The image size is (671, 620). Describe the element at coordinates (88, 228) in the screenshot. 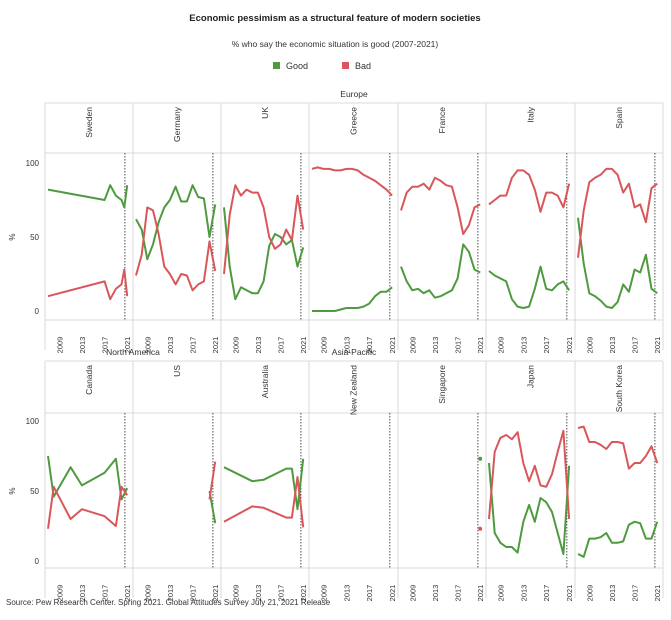

I see `panel: Sweden 2009 2013 2017 2021` at that location.